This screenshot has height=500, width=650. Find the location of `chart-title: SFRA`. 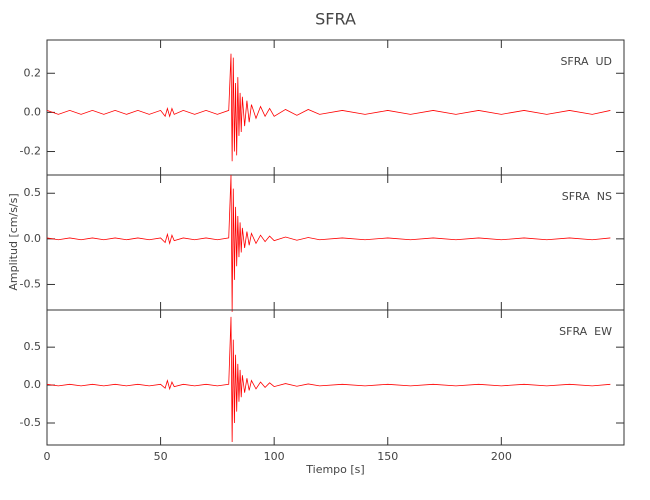

chart-title: SFRA is located at coordinates (335, 19).